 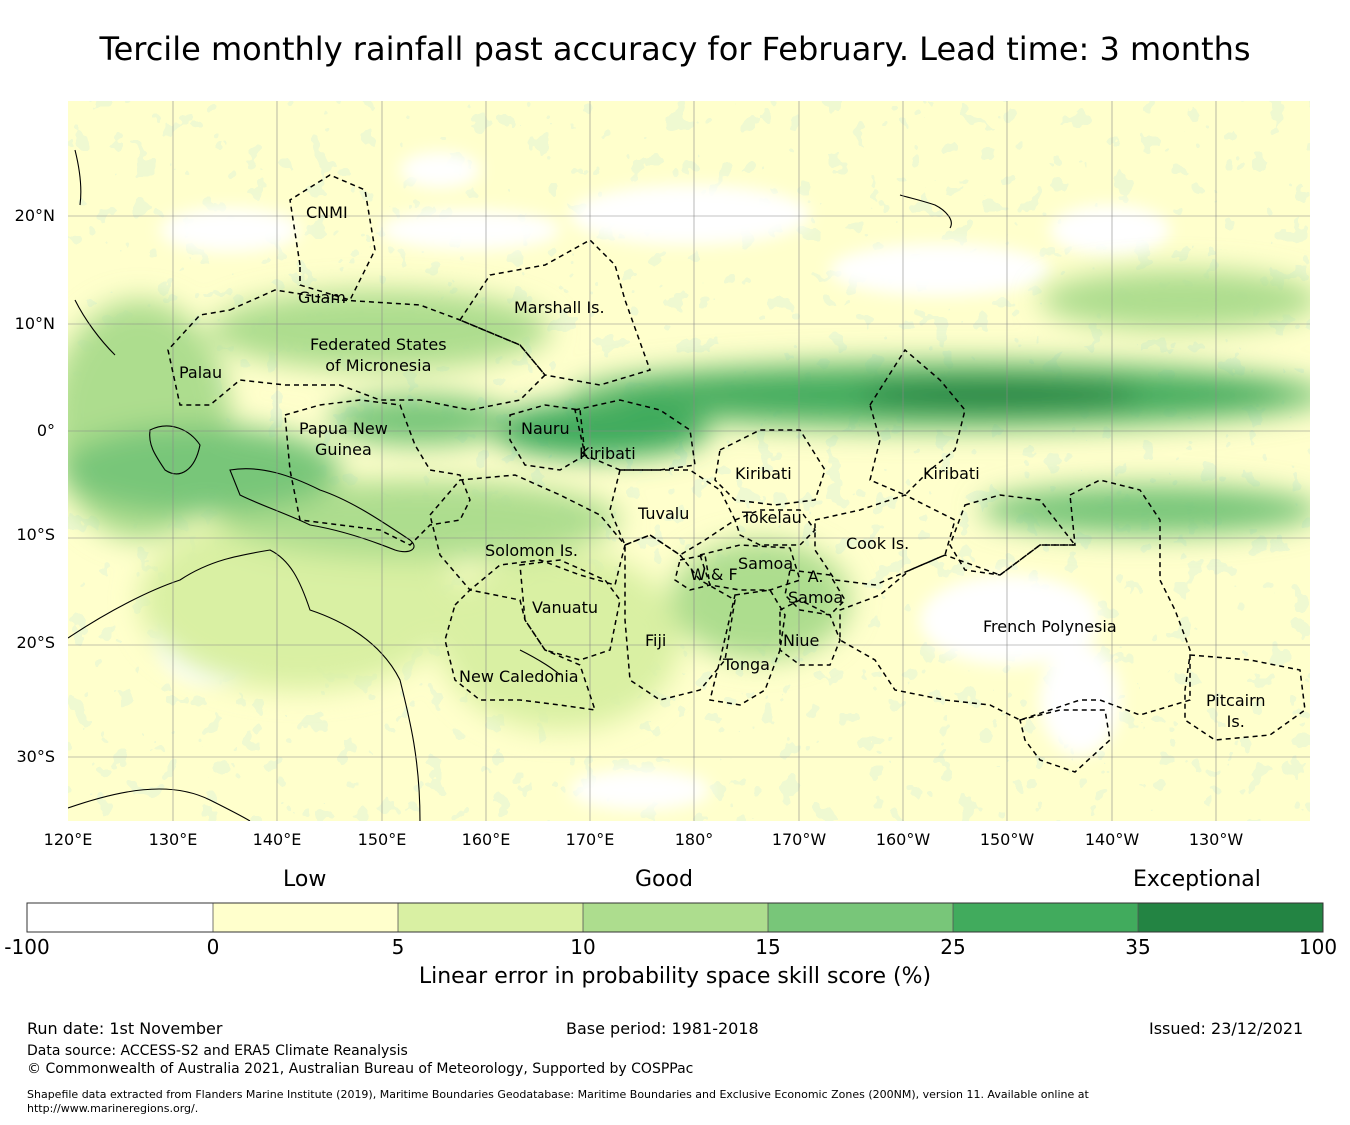 What do you see at coordinates (656, 640) in the screenshot?
I see `region-label-fiji: Fiji` at bounding box center [656, 640].